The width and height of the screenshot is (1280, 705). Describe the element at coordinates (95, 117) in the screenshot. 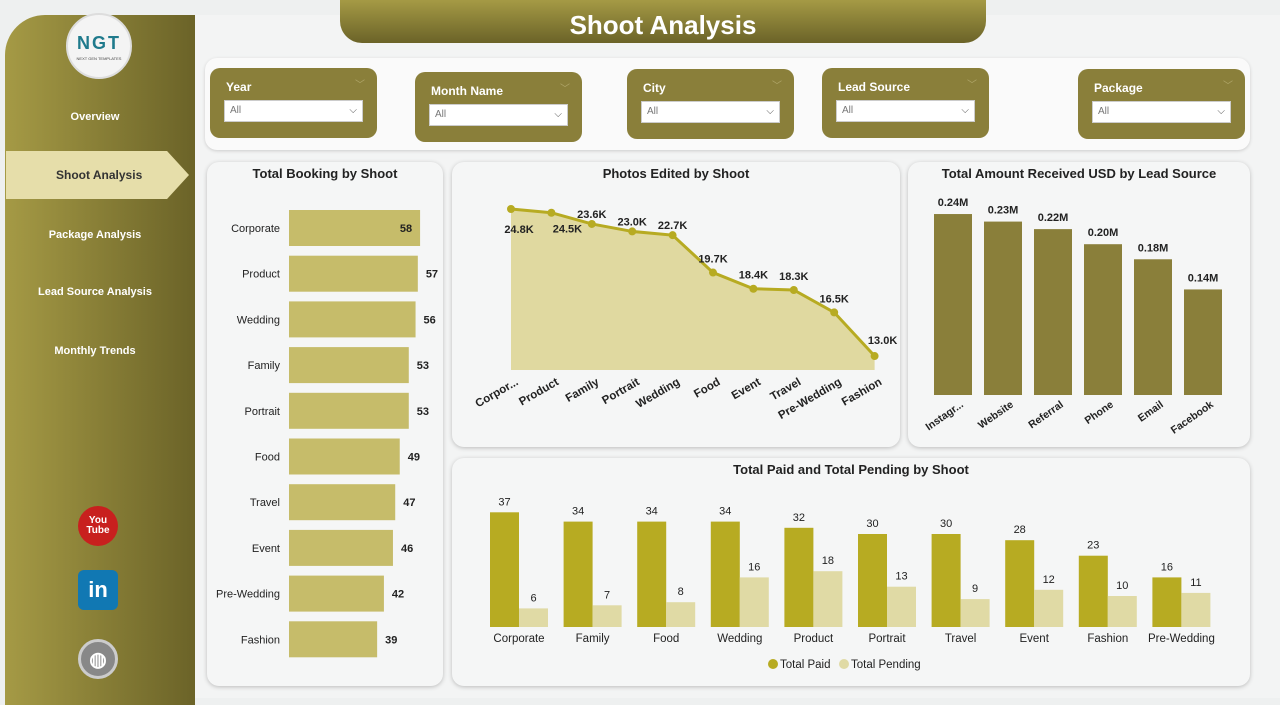

I see `nav-overview: Overview` at that location.